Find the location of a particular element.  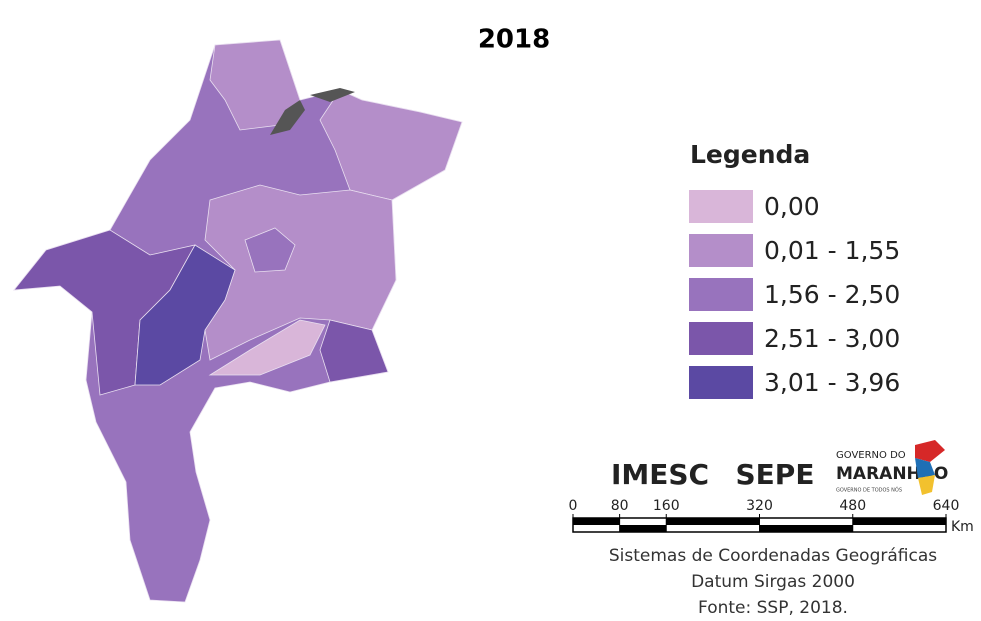

logo-gov-emblem-blue is located at coordinates (925, 468).